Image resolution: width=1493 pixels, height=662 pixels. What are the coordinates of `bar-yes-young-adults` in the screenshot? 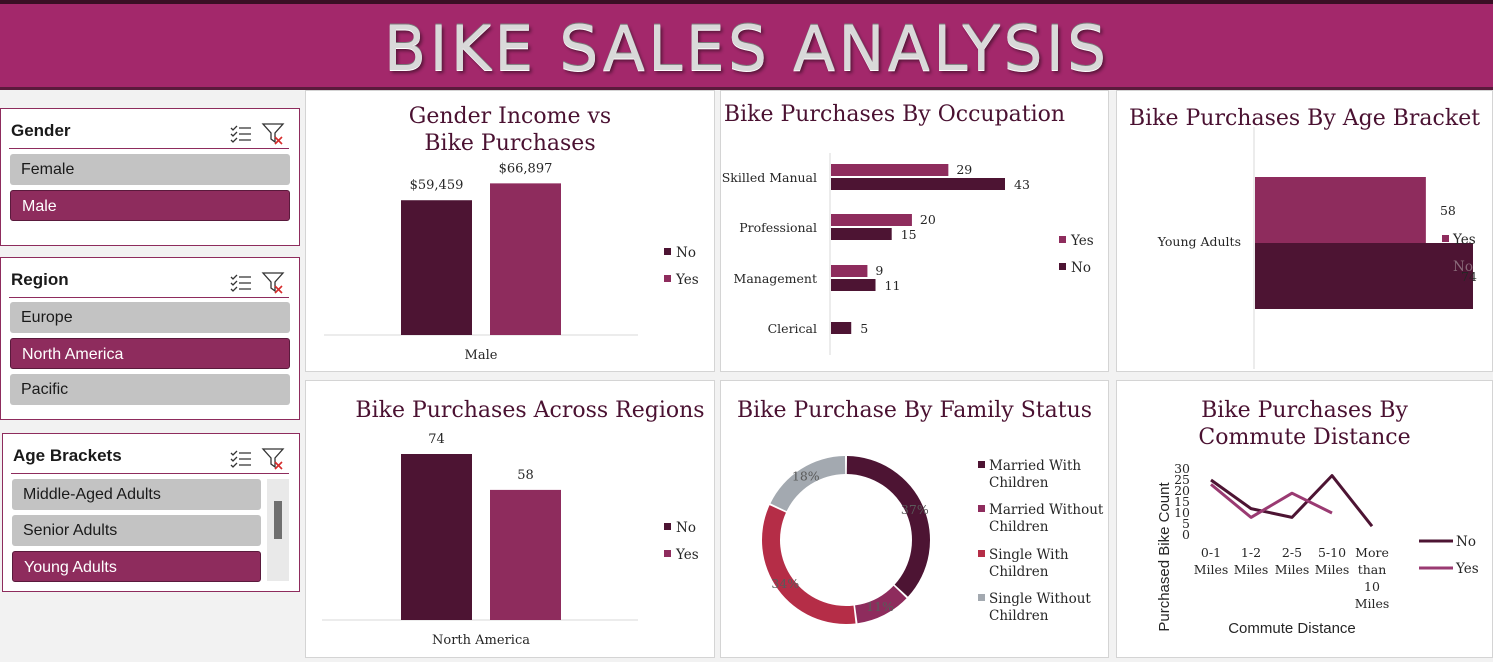 It's located at (1340, 210).